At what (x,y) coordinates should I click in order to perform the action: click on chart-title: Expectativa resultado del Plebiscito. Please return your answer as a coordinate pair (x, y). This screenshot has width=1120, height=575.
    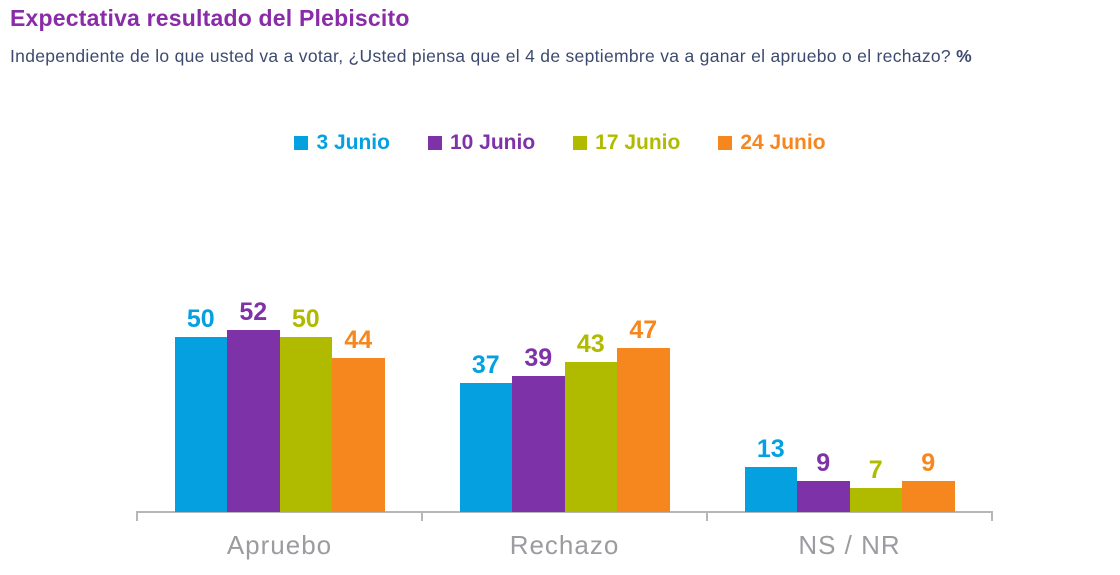
    Looking at the image, I should click on (210, 18).